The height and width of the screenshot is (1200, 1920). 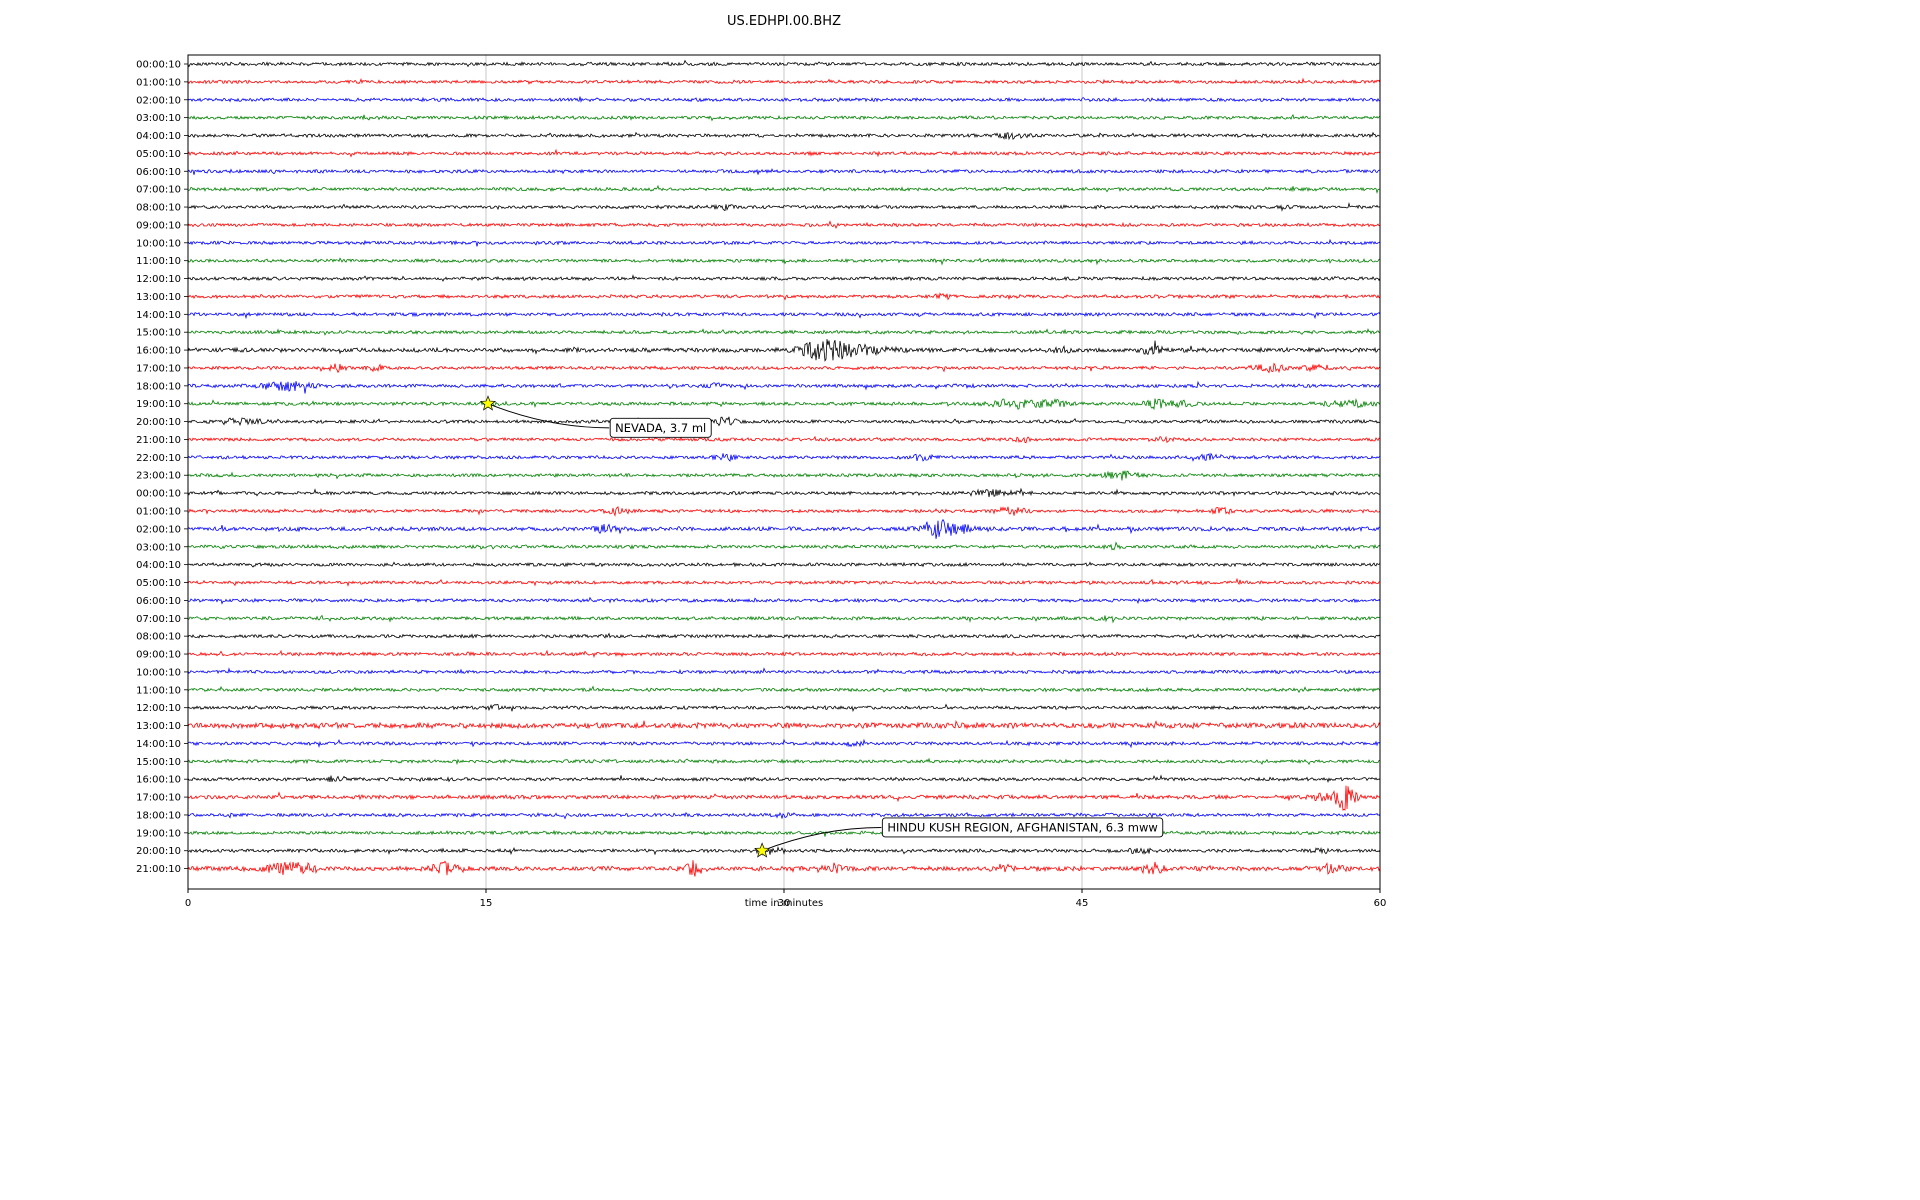 I want to click on x-tick-label: 60, so click(x=1380, y=903).